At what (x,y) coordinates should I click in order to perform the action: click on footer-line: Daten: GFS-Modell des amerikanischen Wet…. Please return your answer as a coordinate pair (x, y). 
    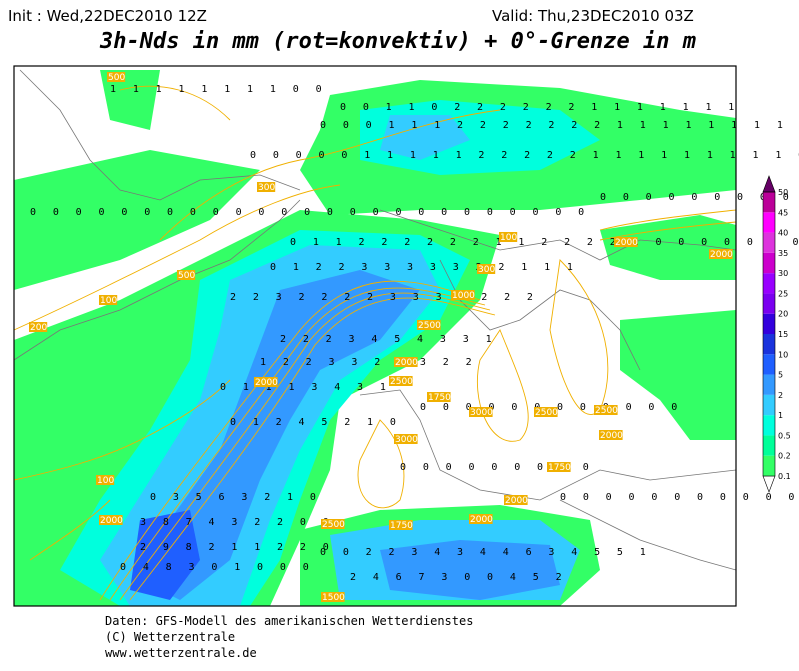
    Looking at the image, I should click on (289, 621).